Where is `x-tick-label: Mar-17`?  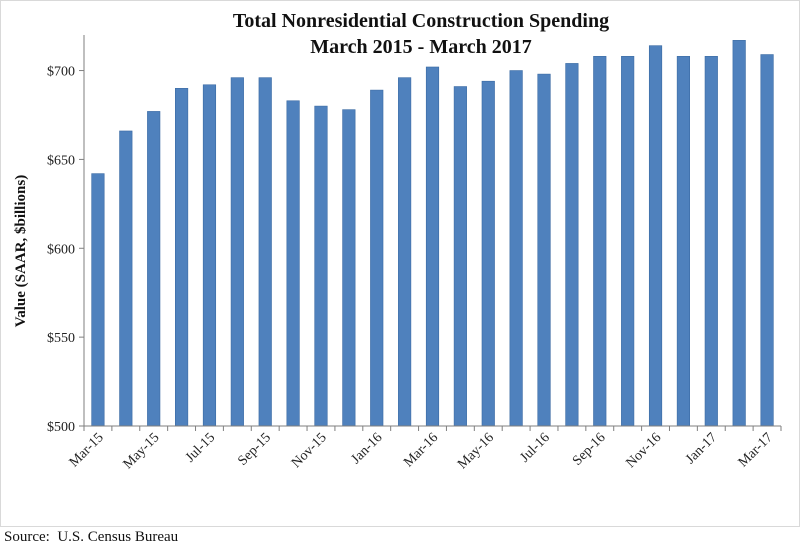
x-tick-label: Mar-17 is located at coordinates (756, 450).